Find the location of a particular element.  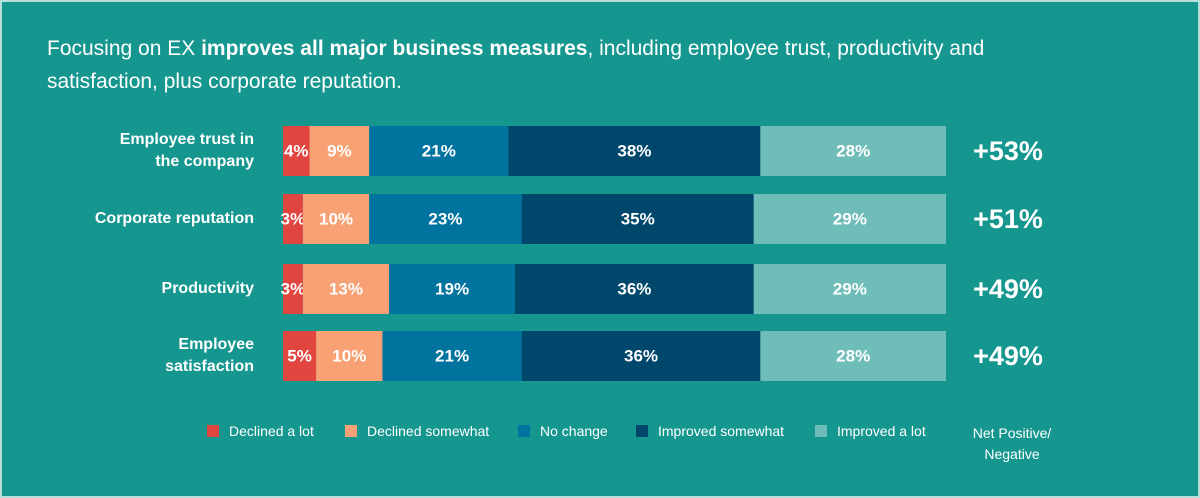

category-label: Productivity is located at coordinates (207, 288).